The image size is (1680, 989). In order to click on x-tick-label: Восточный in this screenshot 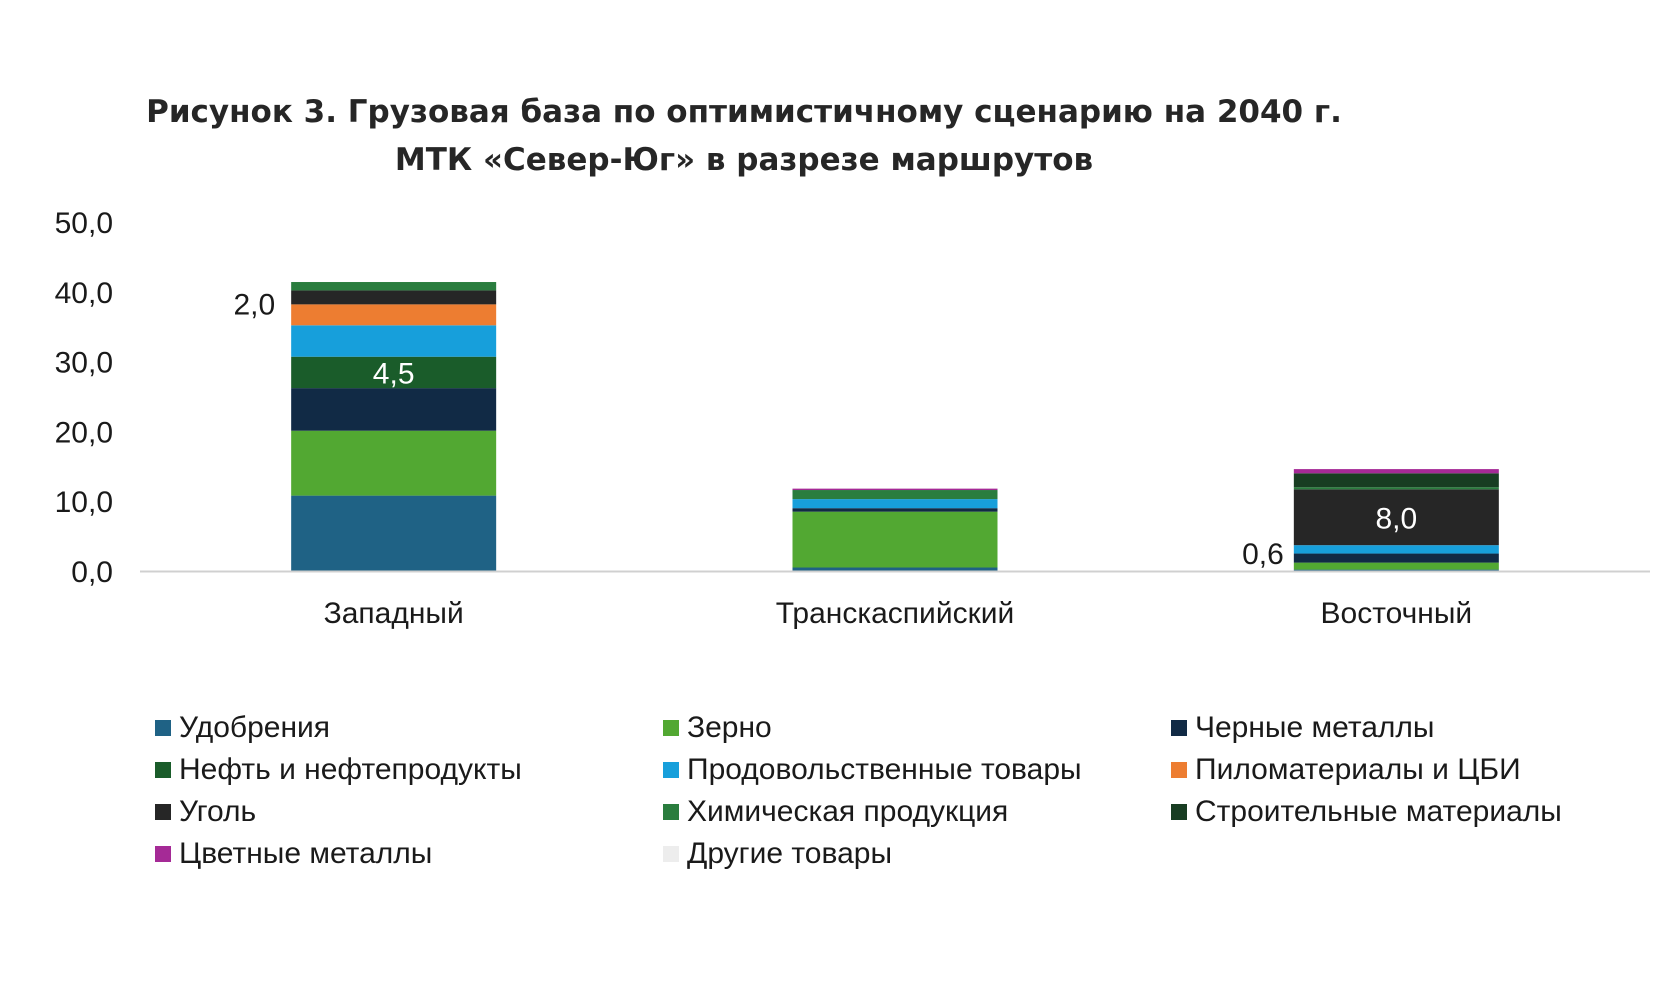, I will do `click(1397, 613)`.